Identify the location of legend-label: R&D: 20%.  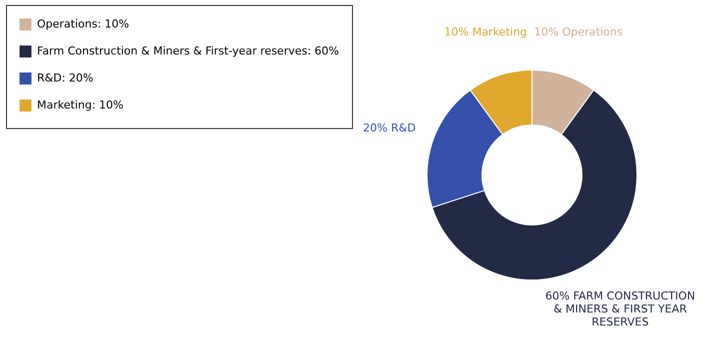
(65, 78).